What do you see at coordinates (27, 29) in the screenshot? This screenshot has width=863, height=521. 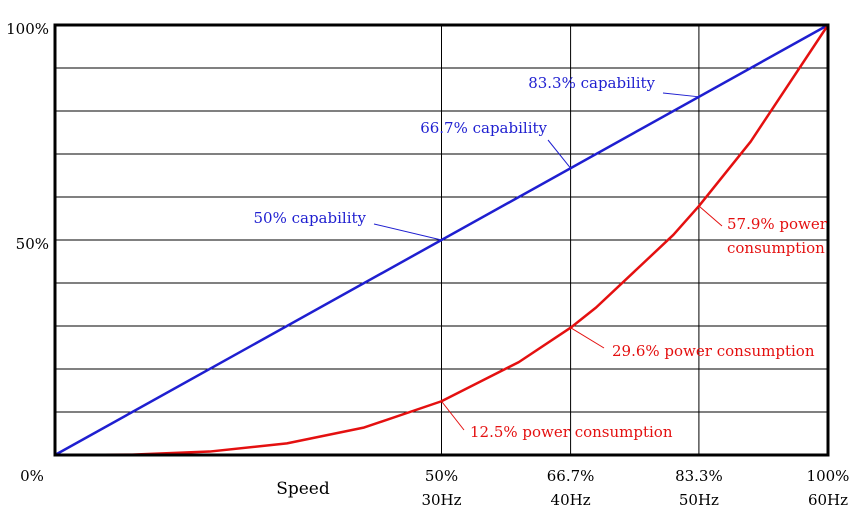 I see `y-tick-label: 100%` at bounding box center [27, 29].